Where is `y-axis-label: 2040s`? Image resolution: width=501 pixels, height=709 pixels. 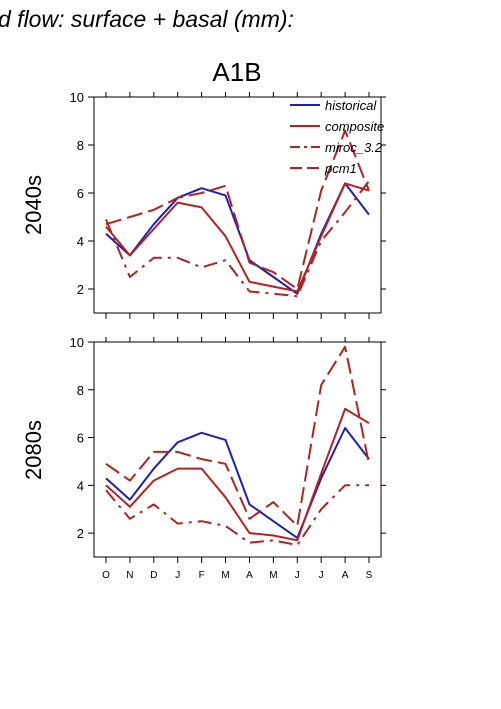 y-axis-label: 2040s is located at coordinates (33, 205).